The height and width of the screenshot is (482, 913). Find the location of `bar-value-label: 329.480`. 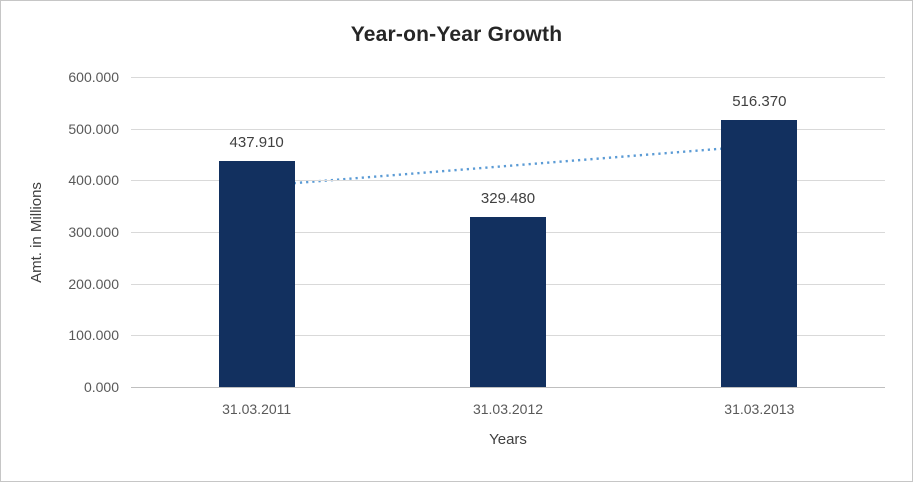

bar-value-label: 329.480 is located at coordinates (508, 198).